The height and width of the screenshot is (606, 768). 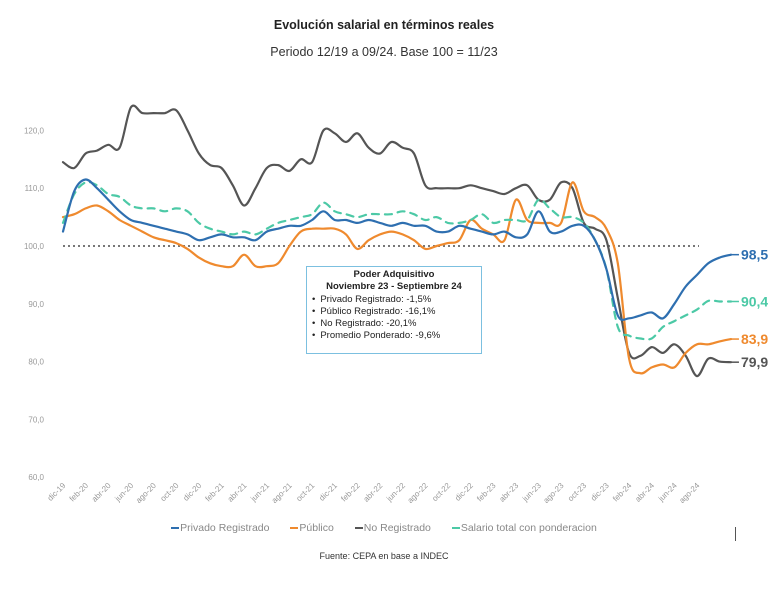 What do you see at coordinates (441, 492) in the screenshot?
I see `x-tick-label: oct-22` at bounding box center [441, 492].